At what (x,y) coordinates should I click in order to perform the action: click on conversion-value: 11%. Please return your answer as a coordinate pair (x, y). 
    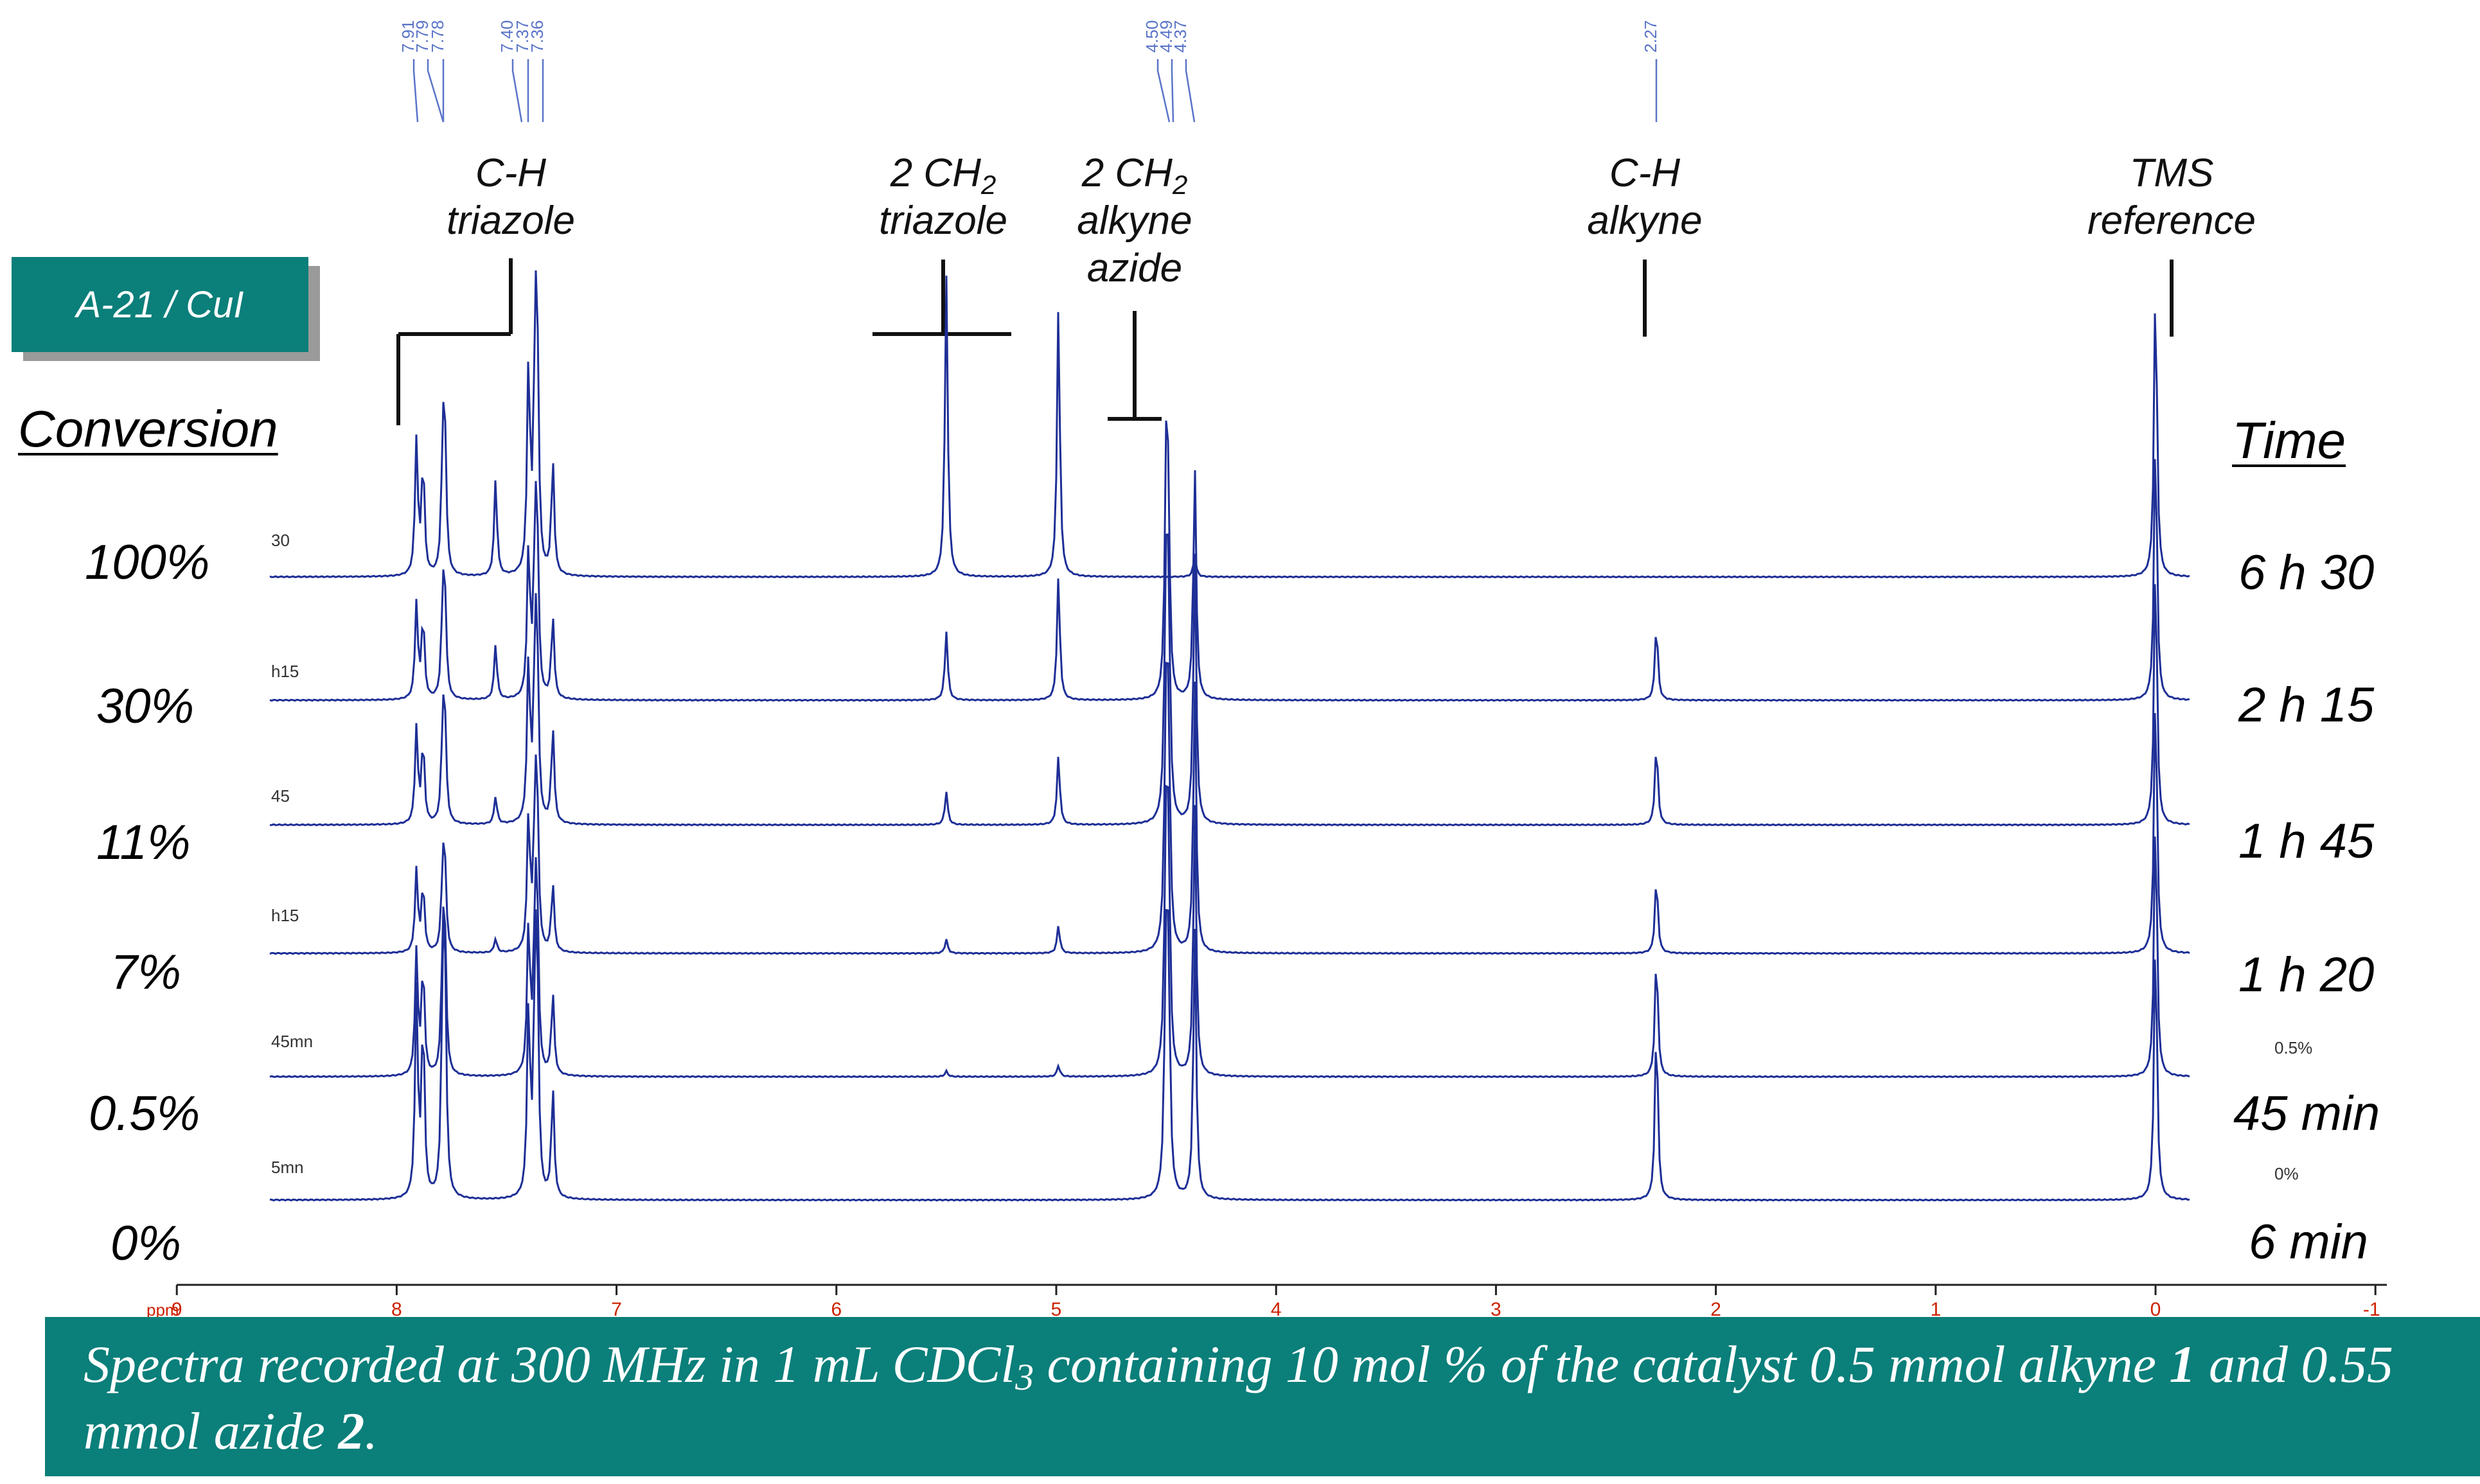
    Looking at the image, I should click on (143, 843).